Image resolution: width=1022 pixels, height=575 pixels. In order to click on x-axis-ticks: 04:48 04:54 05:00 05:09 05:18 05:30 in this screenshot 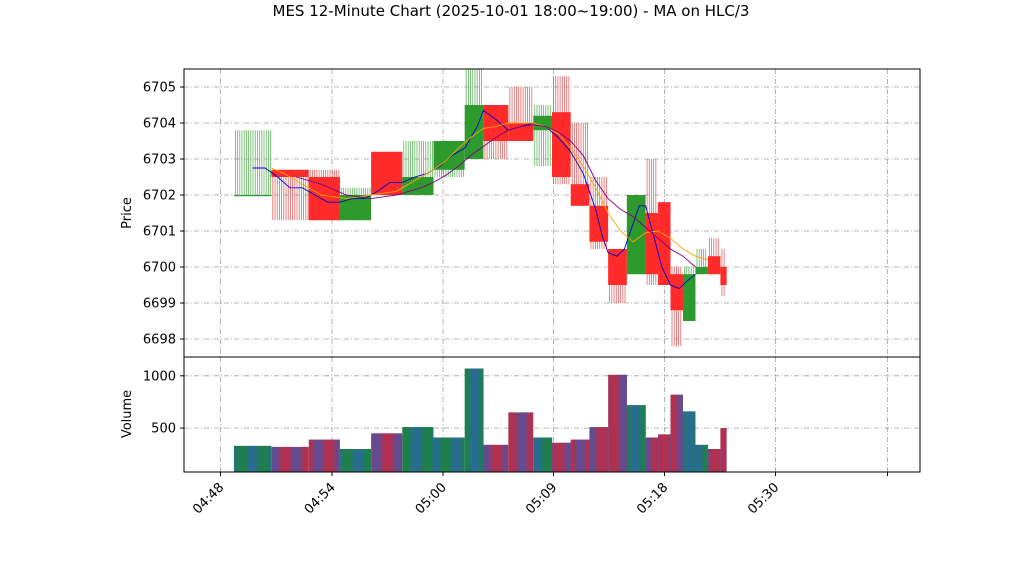, I will do `click(539, 494)`.